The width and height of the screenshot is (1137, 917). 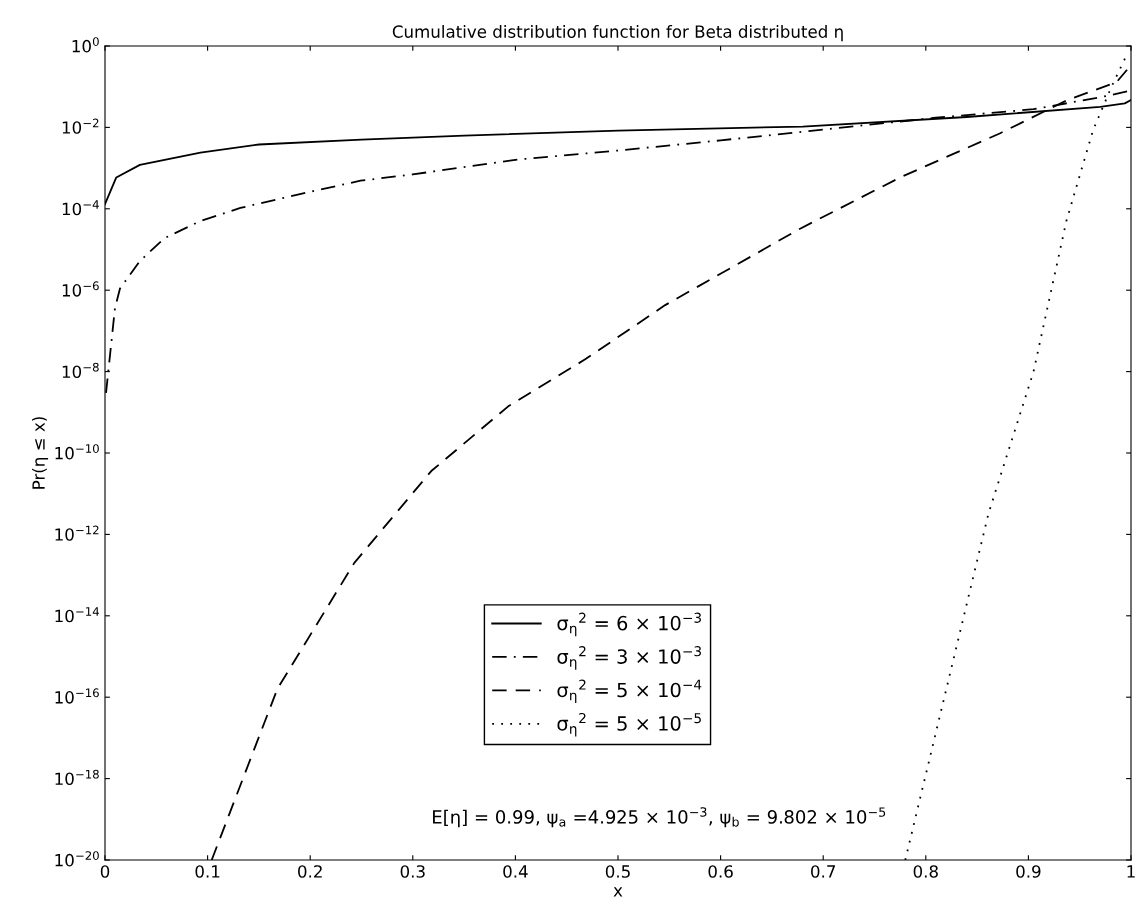 I want to click on x-tick-label: 0.6, so click(x=720, y=871).